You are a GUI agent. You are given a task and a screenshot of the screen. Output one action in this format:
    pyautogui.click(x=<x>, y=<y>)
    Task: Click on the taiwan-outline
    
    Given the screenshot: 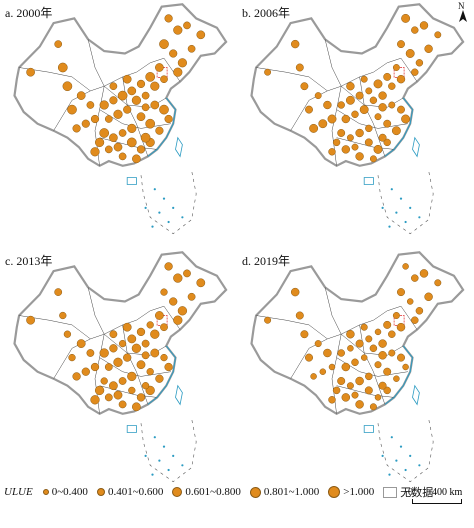 What is the action you would take?
    pyautogui.click(x=416, y=395)
    